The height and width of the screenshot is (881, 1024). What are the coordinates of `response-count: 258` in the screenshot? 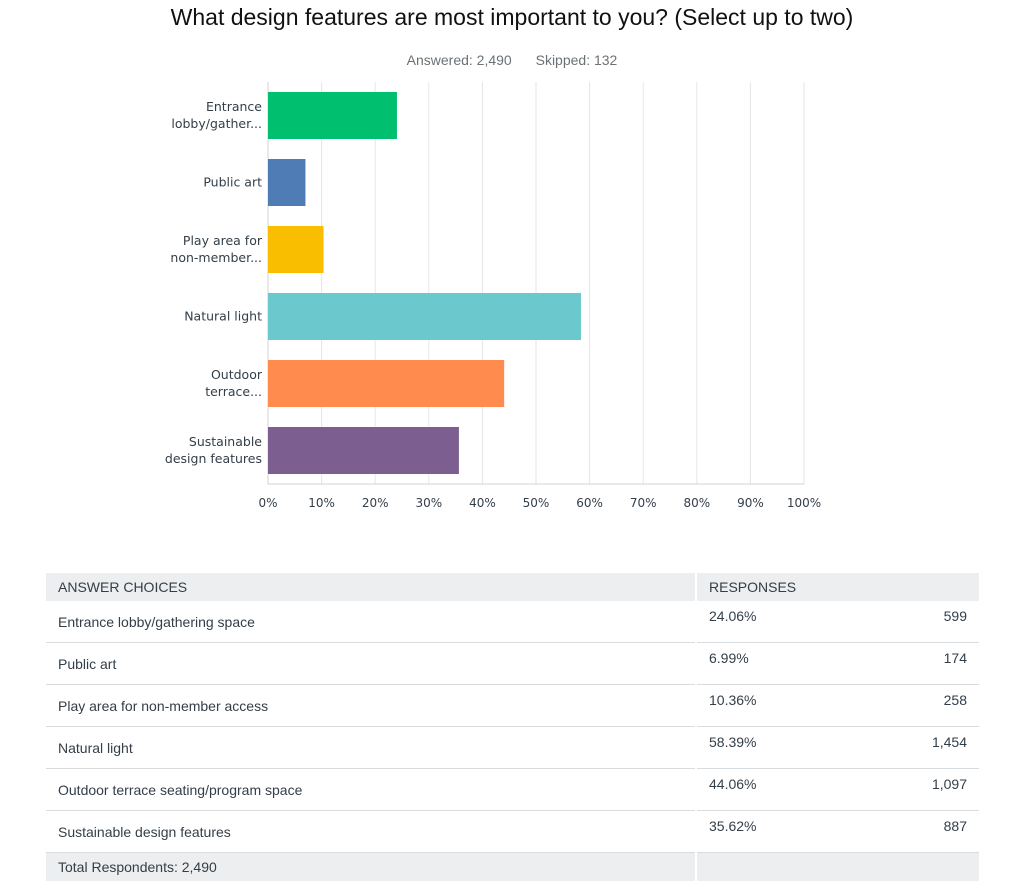 It's located at (955, 700).